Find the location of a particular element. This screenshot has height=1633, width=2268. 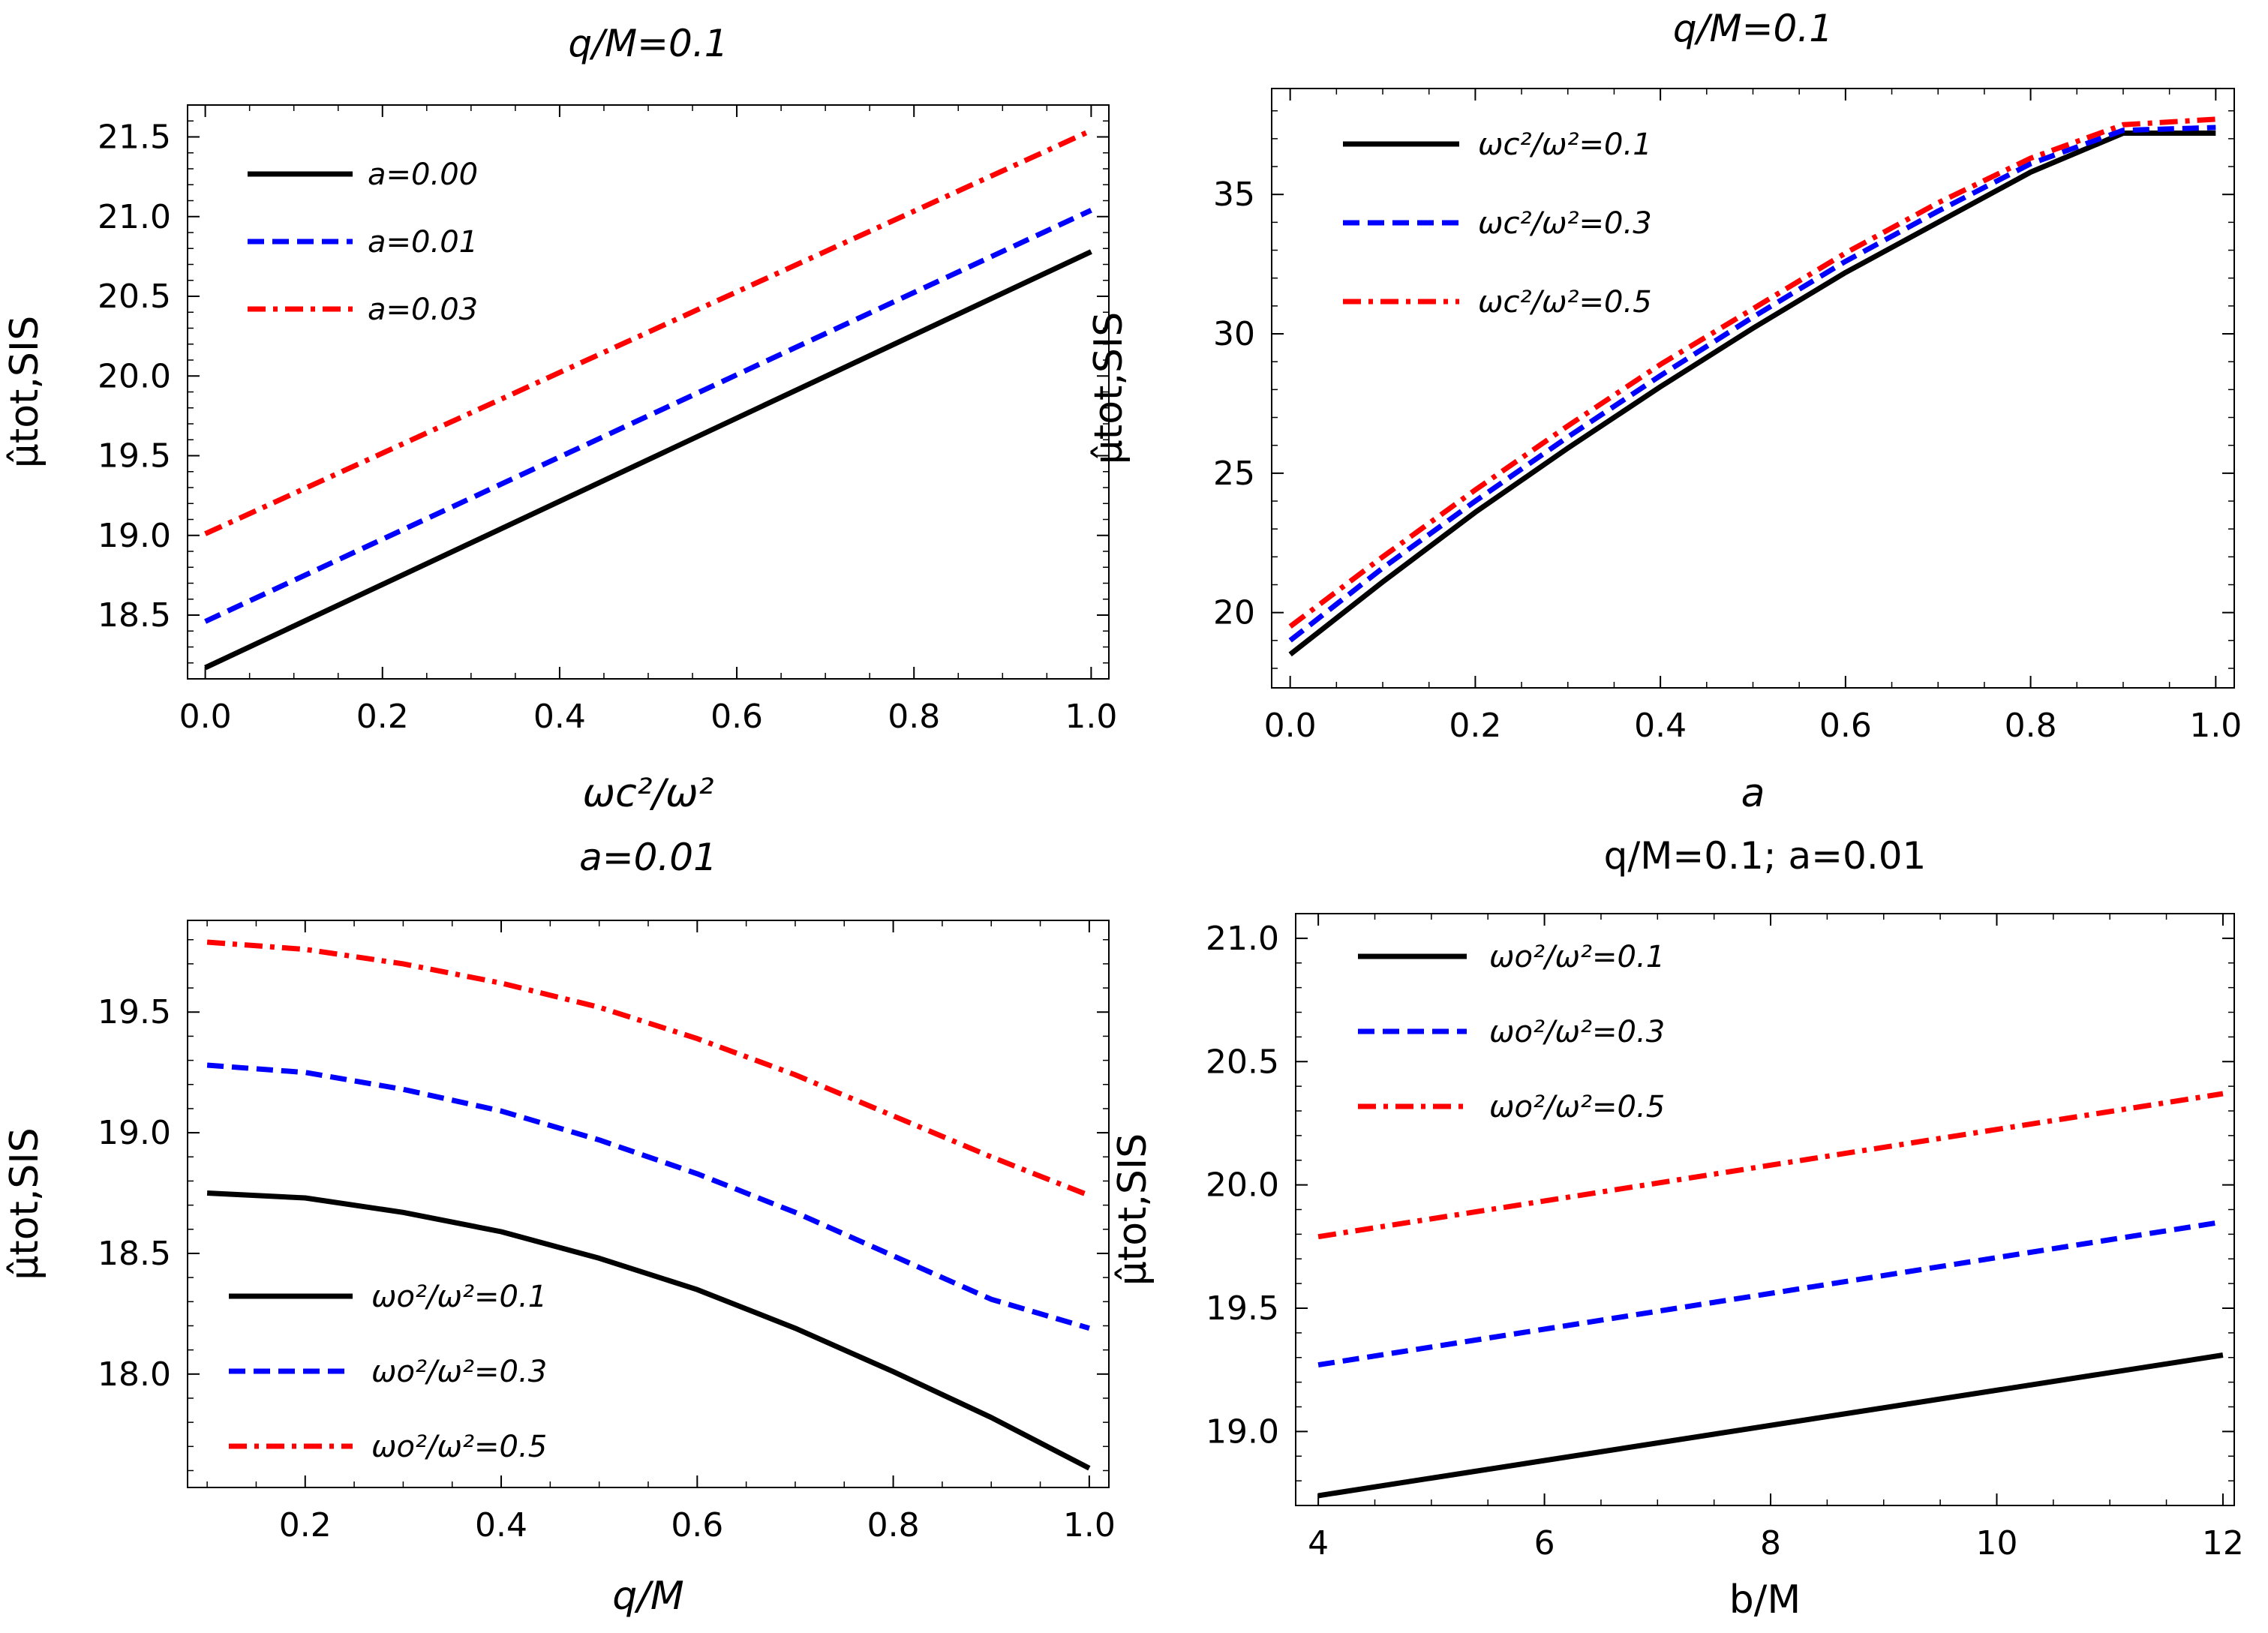

legend-label-3: a=0.03 is located at coordinates (423, 310).